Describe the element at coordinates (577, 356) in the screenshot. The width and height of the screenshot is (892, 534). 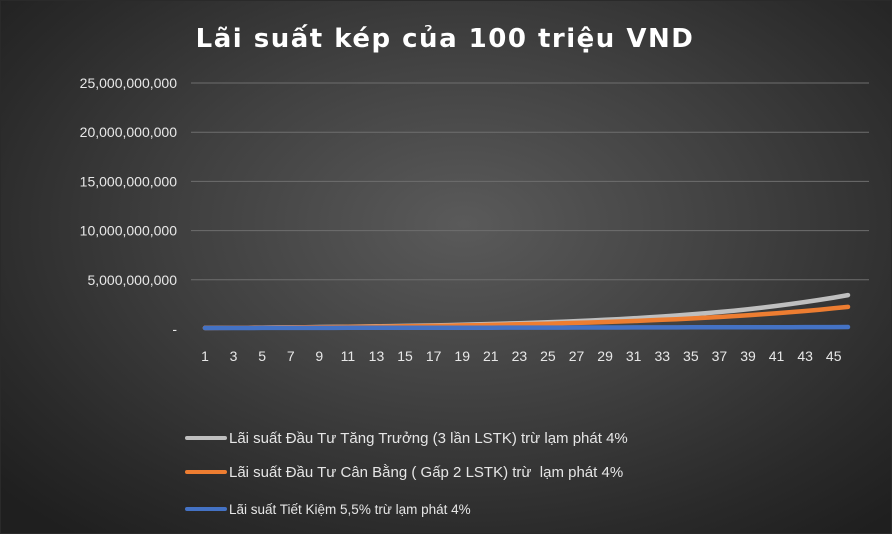
I see `x-tick-label: 27` at that location.